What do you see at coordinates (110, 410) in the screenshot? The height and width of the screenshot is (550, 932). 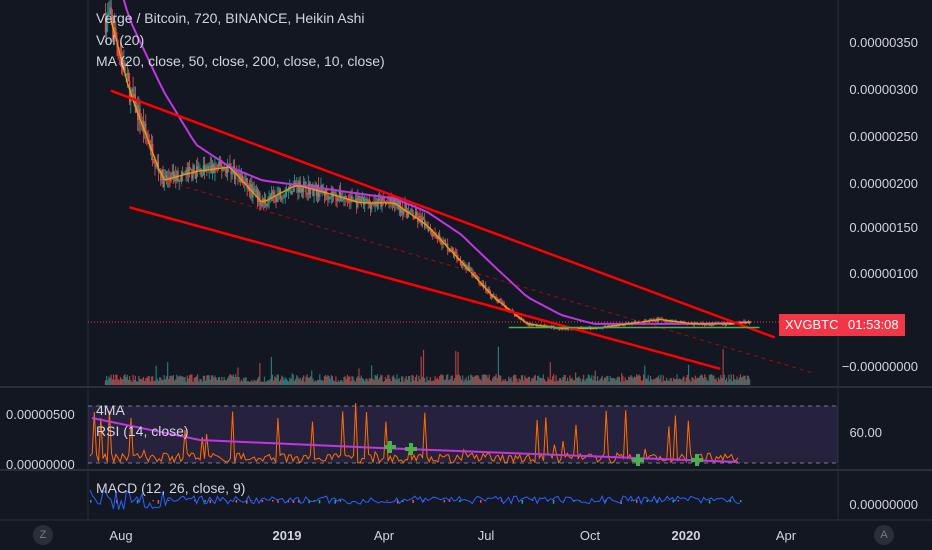 I see `ma4-label: 4MA` at bounding box center [110, 410].